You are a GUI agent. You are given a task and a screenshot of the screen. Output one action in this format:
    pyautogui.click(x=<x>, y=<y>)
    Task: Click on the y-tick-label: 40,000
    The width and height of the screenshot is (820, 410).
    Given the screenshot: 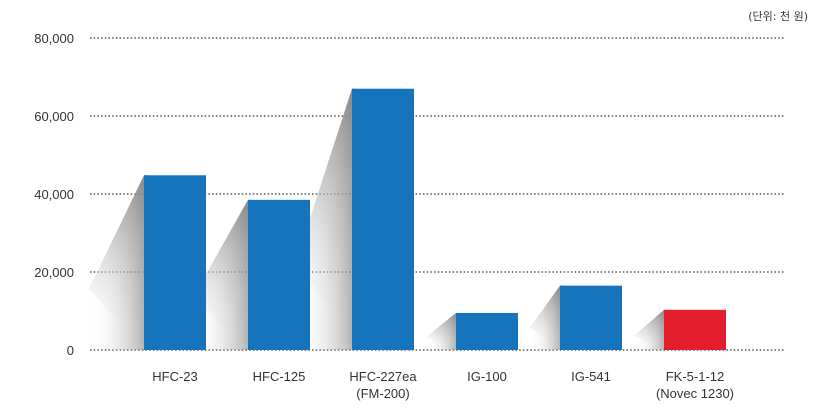 What is the action you would take?
    pyautogui.click(x=54, y=194)
    